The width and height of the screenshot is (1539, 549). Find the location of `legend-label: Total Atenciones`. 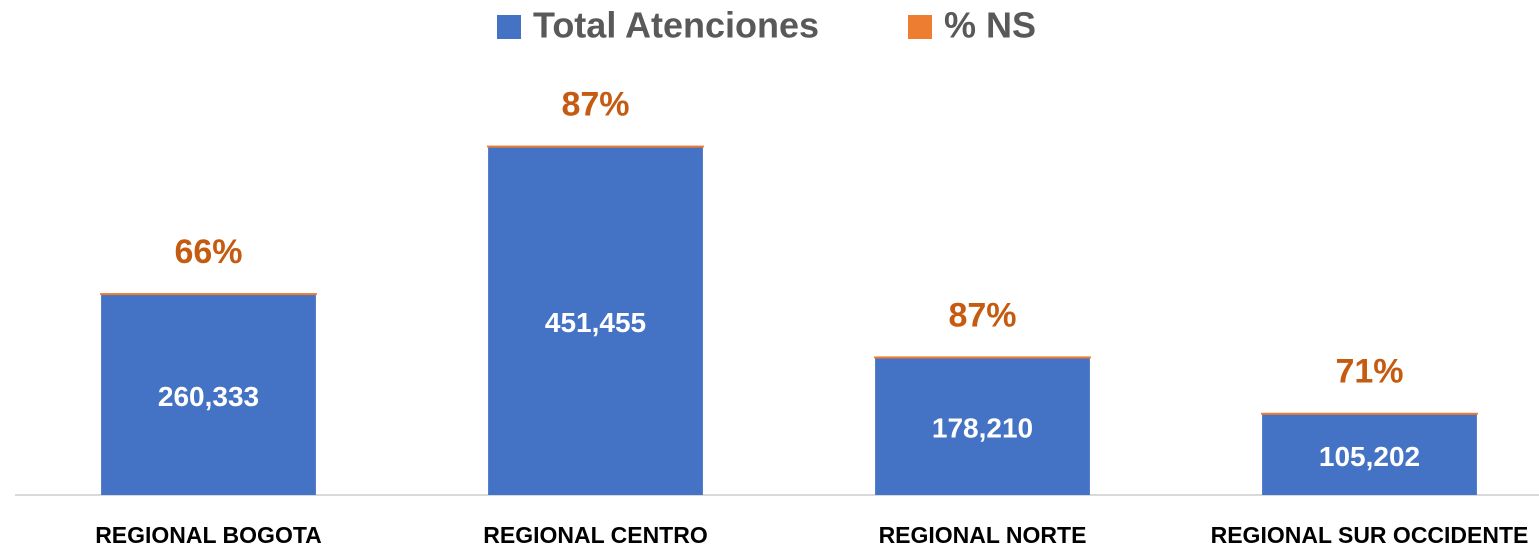

legend-label: Total Atenciones is located at coordinates (676, 25).